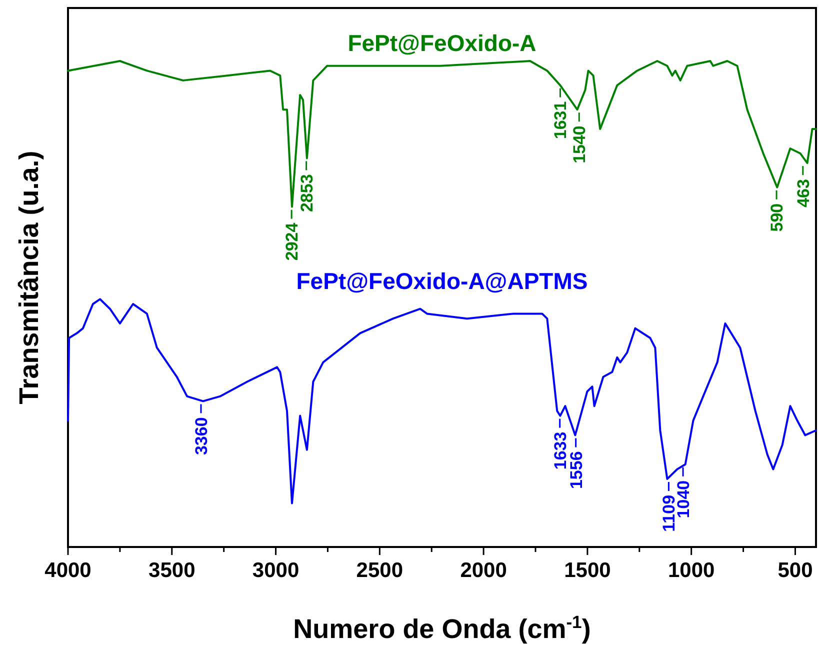  I want to click on x-tick-label: 1000, so click(691, 570).